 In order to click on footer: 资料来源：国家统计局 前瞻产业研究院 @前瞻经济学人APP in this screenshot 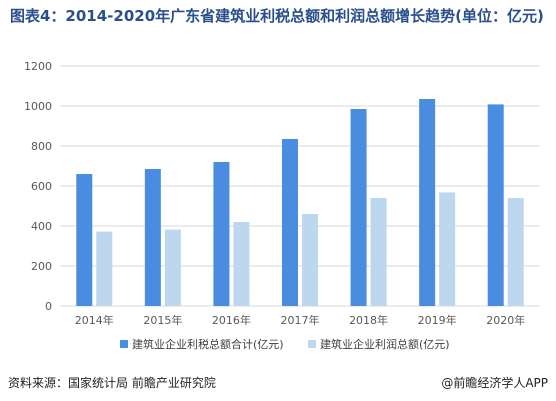, I will do `click(278, 384)`.